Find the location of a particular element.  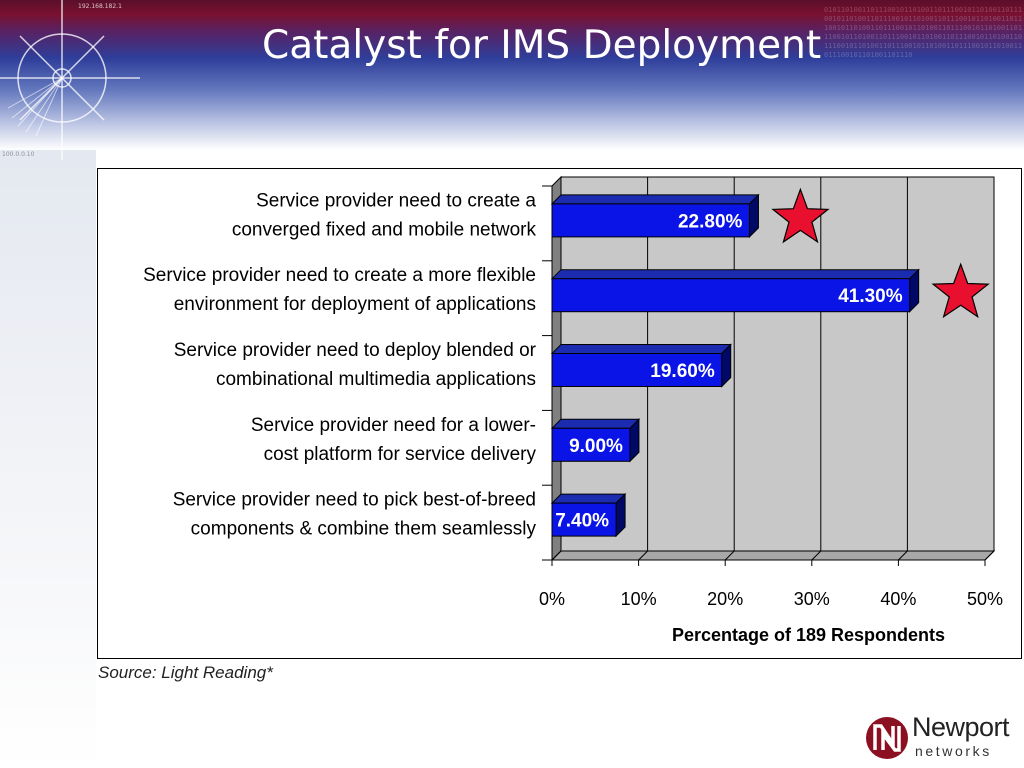

category-label: combinational multimedia applications is located at coordinates (376, 379).